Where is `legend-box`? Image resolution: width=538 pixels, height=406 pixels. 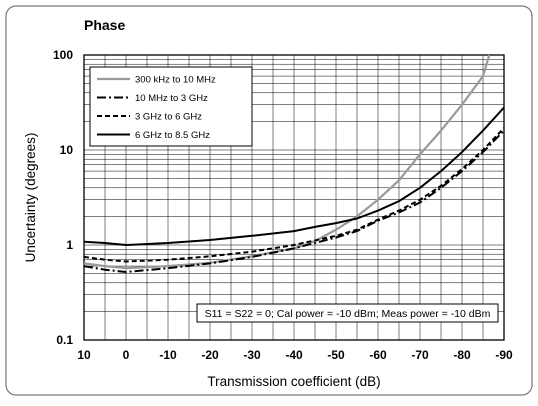
legend-box is located at coordinates (171, 106).